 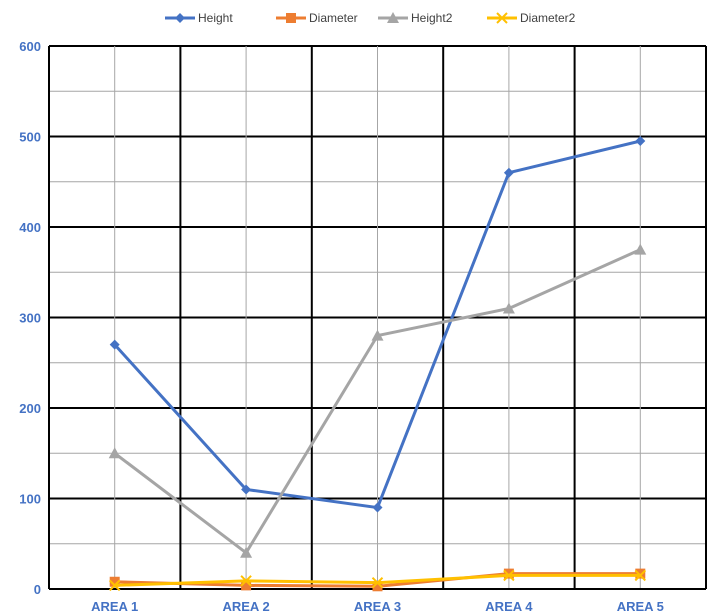 I want to click on legend-item-height: Height, so click(x=199, y=18).